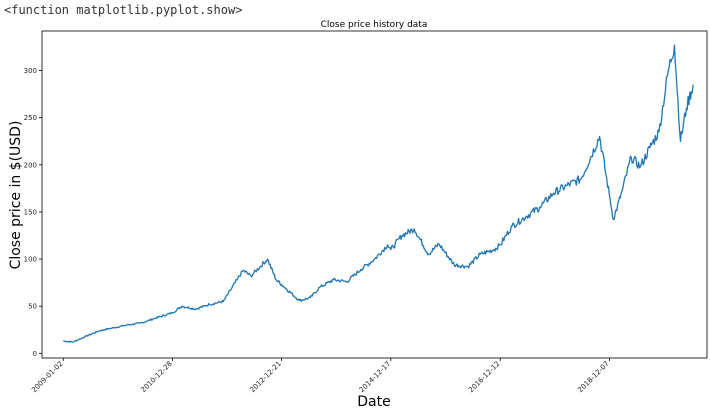 This screenshot has height=417, width=710. I want to click on y-tick-label: 100, so click(30, 260).